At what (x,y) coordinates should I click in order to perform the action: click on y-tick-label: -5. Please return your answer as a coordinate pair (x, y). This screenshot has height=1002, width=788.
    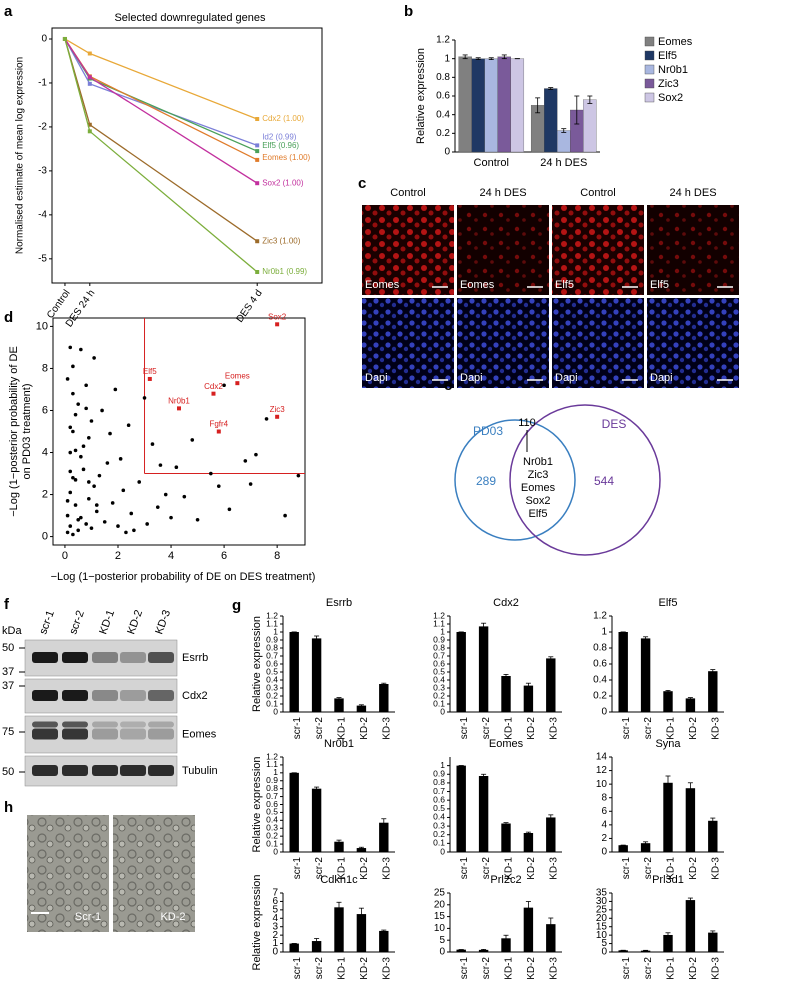
    Looking at the image, I should click on (42, 258).